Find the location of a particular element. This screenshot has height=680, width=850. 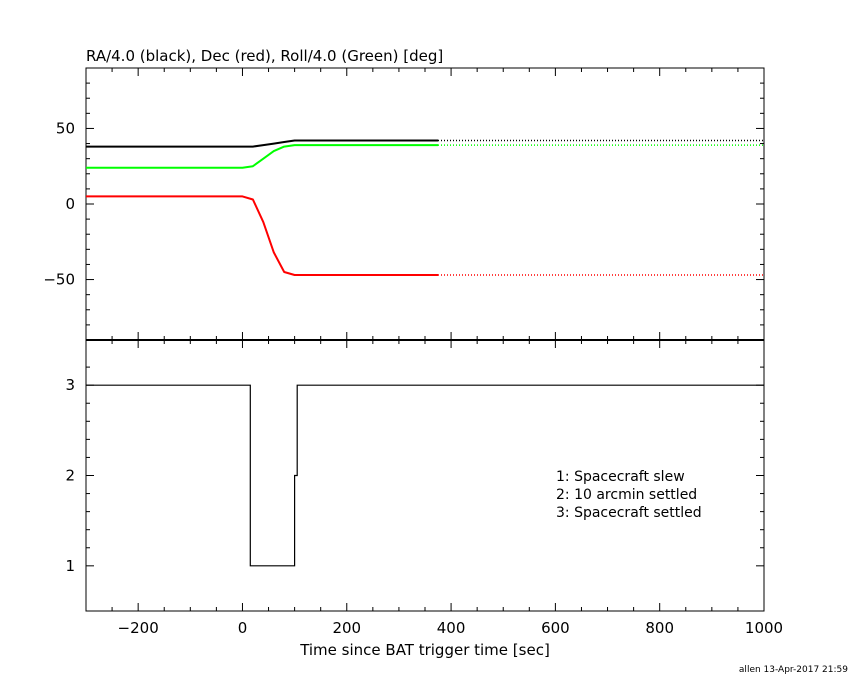

credit-text: allen 13-Apr-2017 21:59 is located at coordinates (793, 670).